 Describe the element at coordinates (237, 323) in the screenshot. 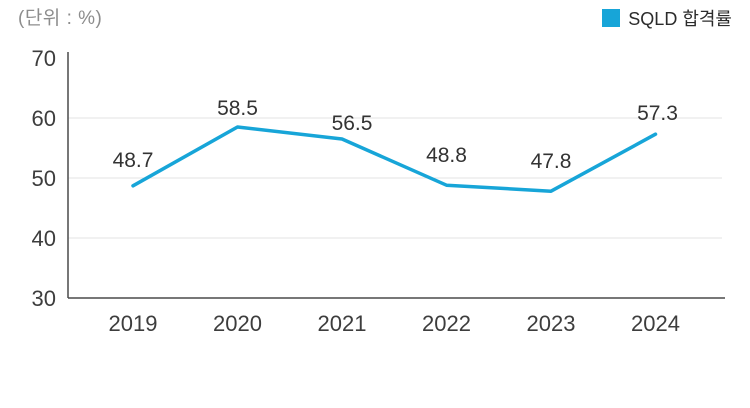

I see `x-tick-label-2020: 2020` at that location.